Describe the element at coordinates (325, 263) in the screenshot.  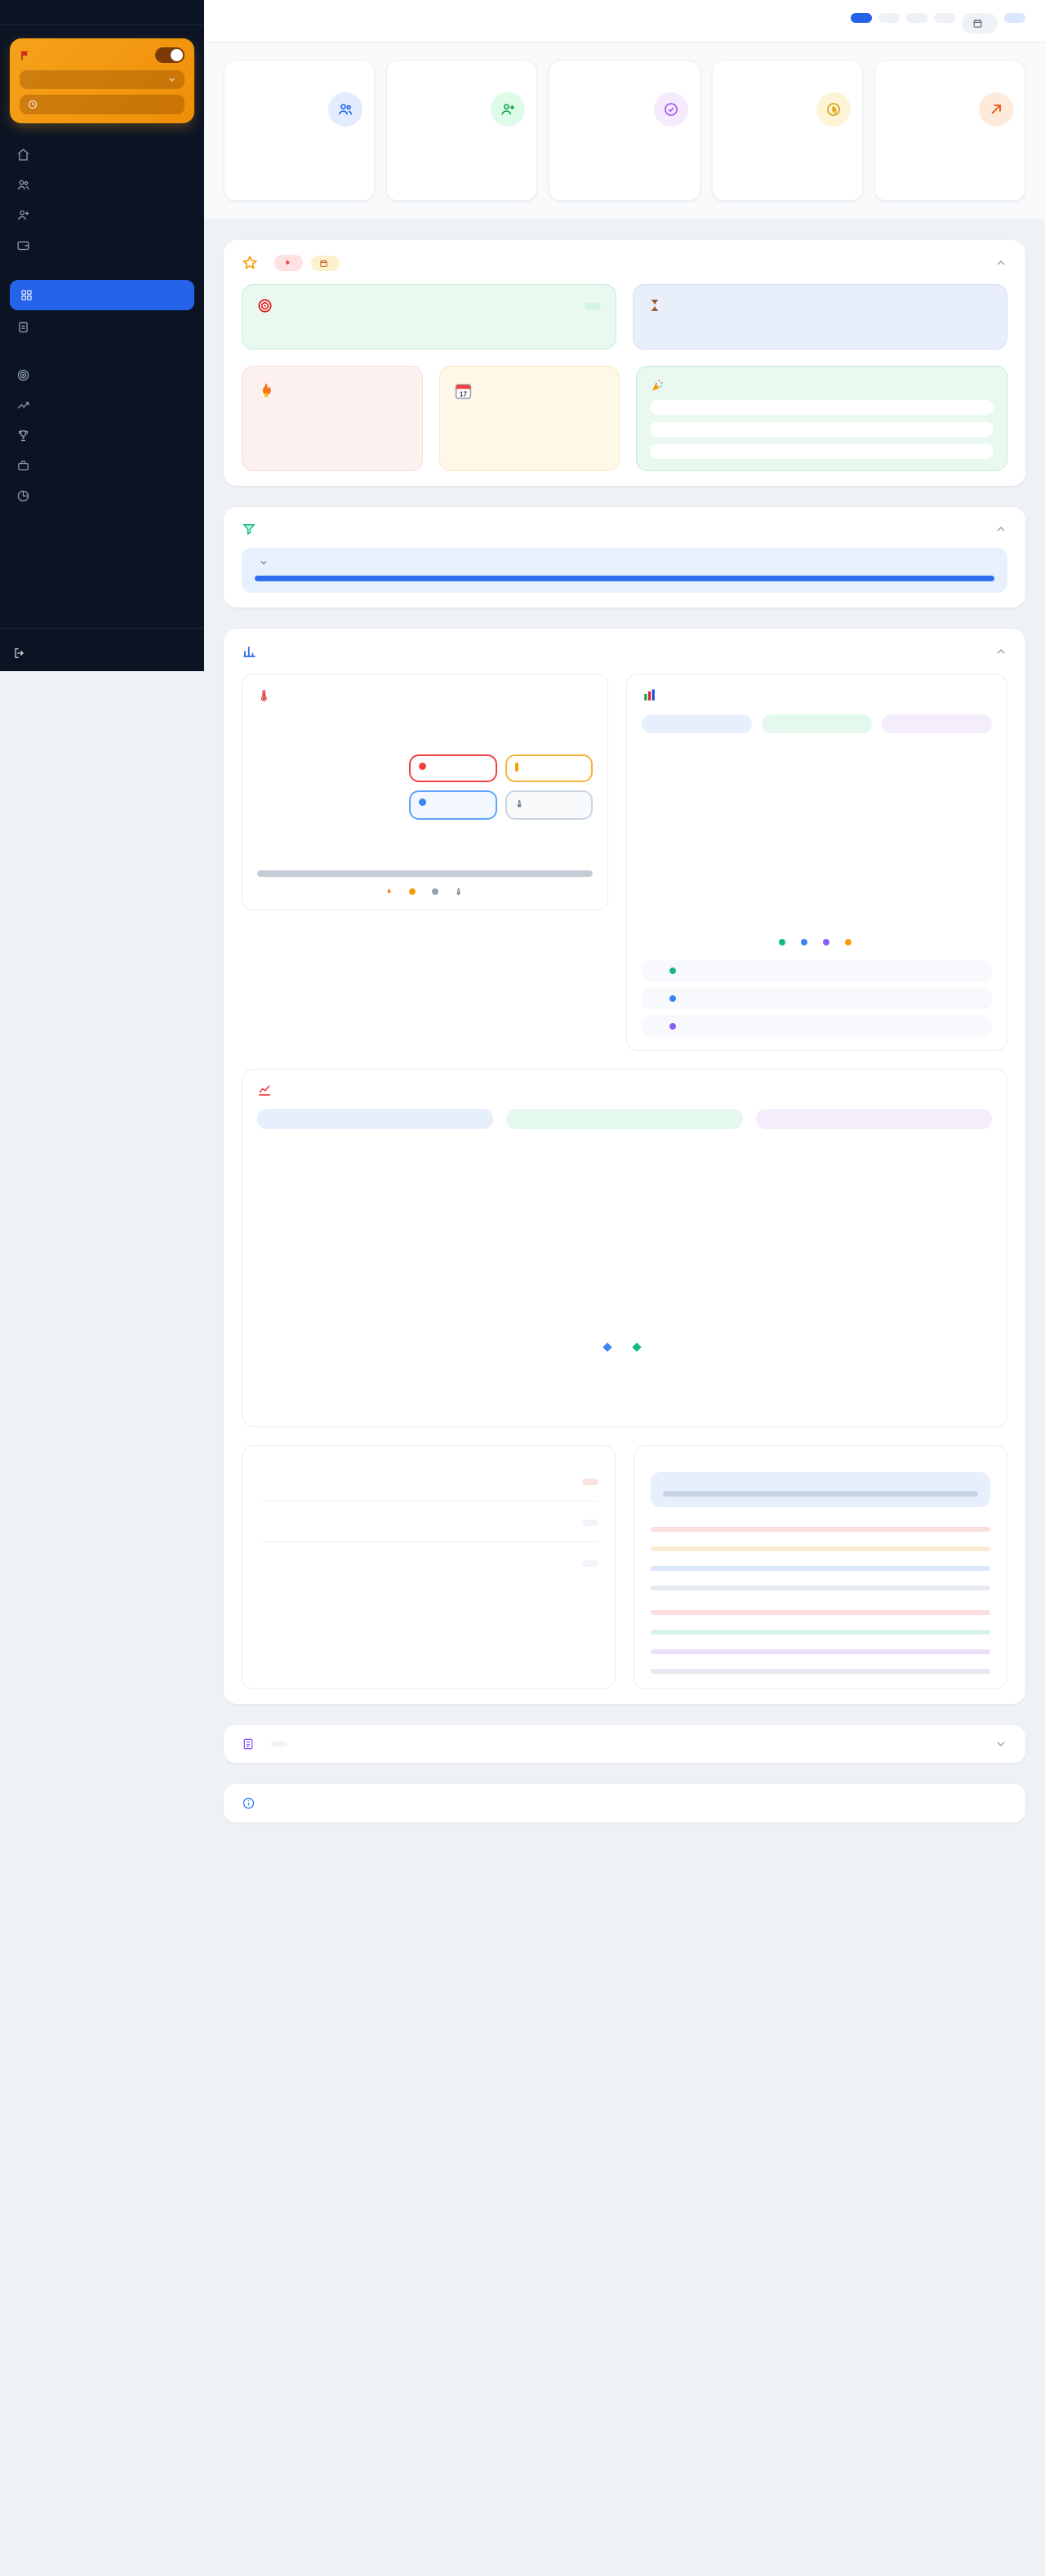
I see `follow-up-badge` at that location.